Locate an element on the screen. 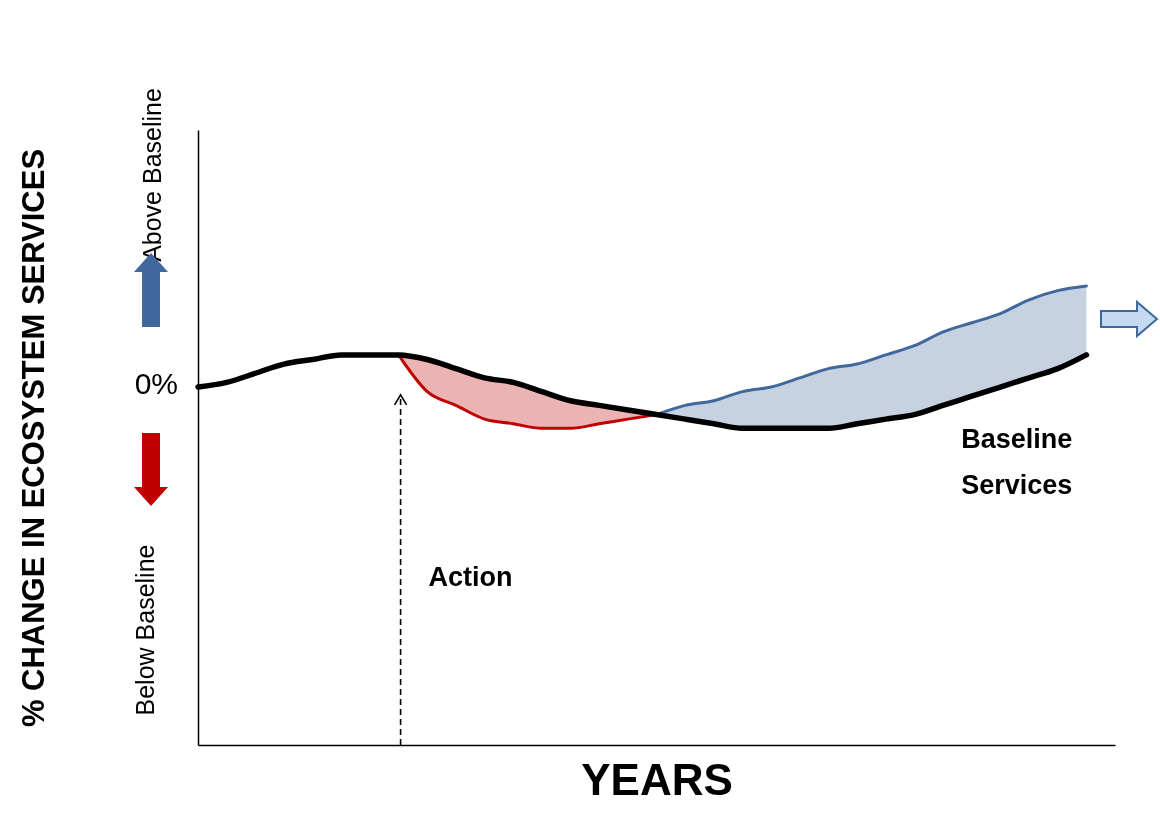 Image resolution: width=1160 pixels, height=821 pixels. y-axis-title: % CHANGE IN ECOSYSTEM SERVICES is located at coordinates (33, 438).